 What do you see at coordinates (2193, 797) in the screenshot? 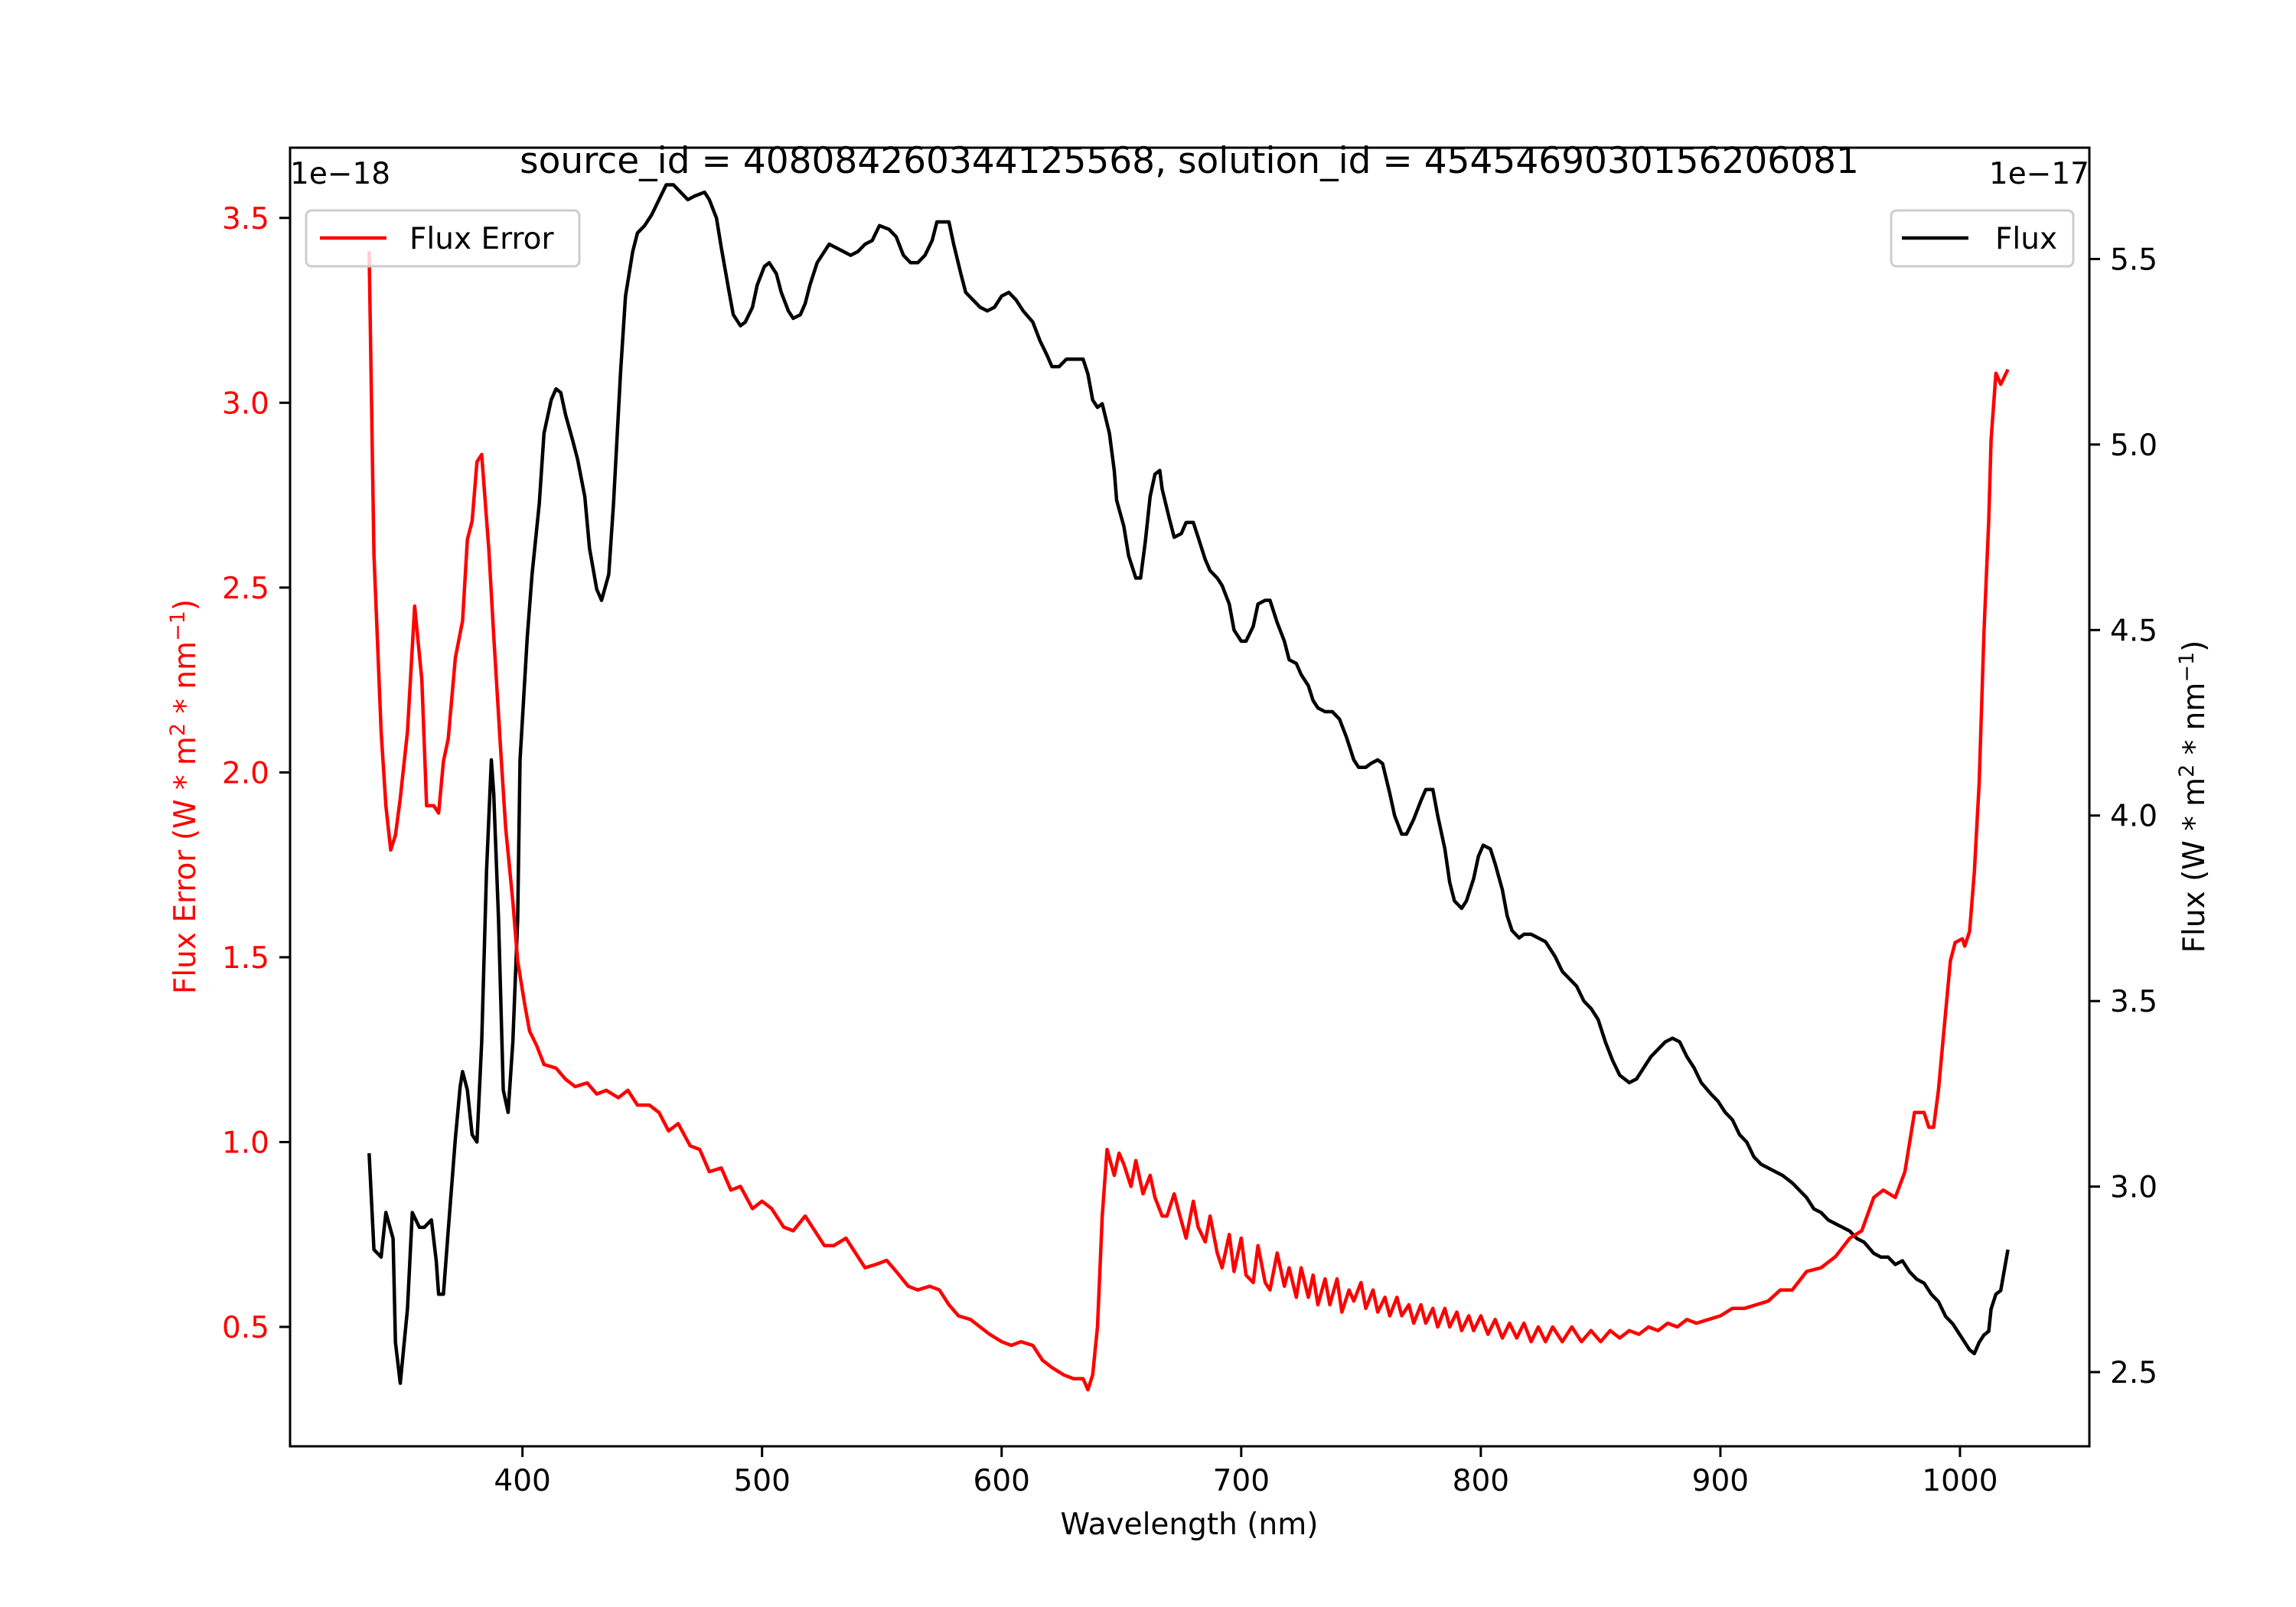
I see `right-y-axis-label: Flux (W * m2 * nm−1)` at bounding box center [2193, 797].